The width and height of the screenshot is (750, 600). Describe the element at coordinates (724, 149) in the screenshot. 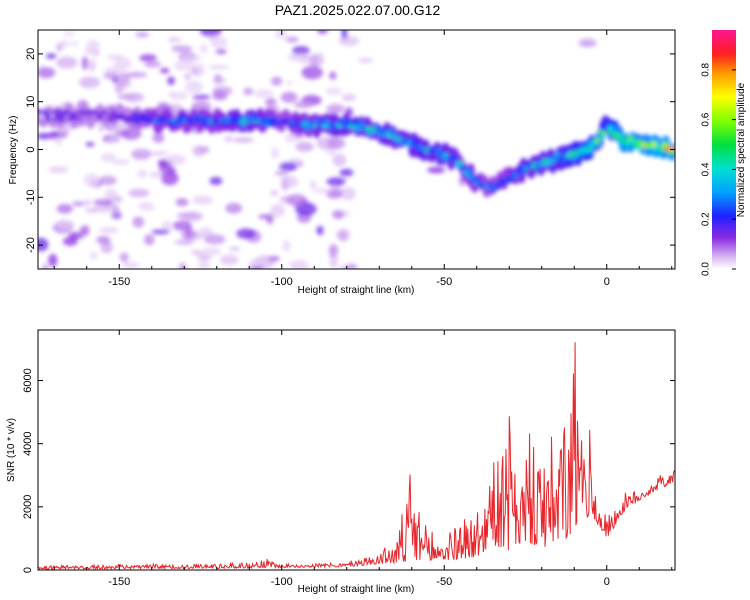

I see `colorbar-gradient` at that location.